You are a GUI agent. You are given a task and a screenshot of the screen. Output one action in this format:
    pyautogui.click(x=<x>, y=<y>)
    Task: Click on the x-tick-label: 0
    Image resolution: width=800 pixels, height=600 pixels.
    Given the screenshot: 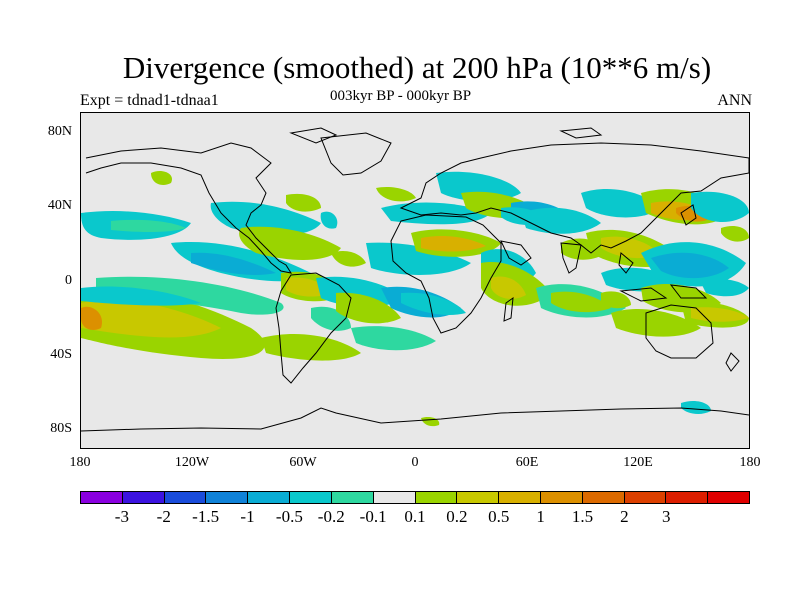 What is the action you would take?
    pyautogui.click(x=415, y=462)
    